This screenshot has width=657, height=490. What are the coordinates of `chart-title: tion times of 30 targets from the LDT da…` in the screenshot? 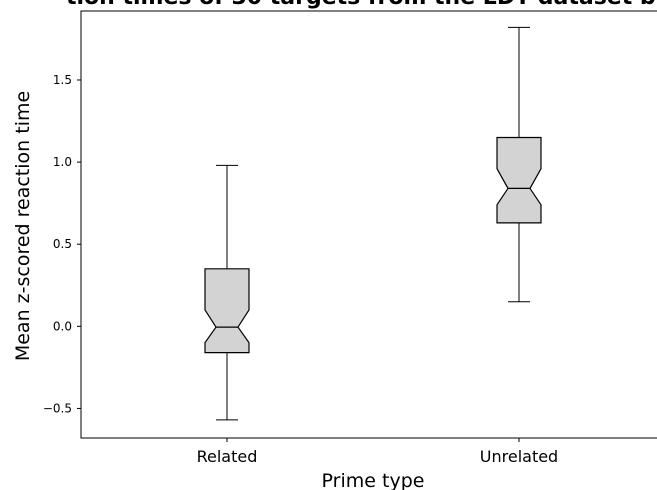 It's located at (361, 5).